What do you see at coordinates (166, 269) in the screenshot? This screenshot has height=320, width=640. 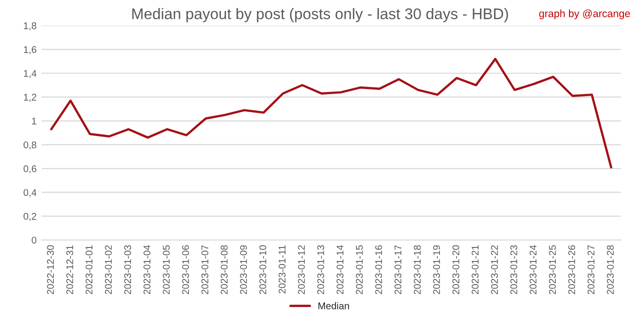 I see `x-tick-label: 2023-01-05` at bounding box center [166, 269].